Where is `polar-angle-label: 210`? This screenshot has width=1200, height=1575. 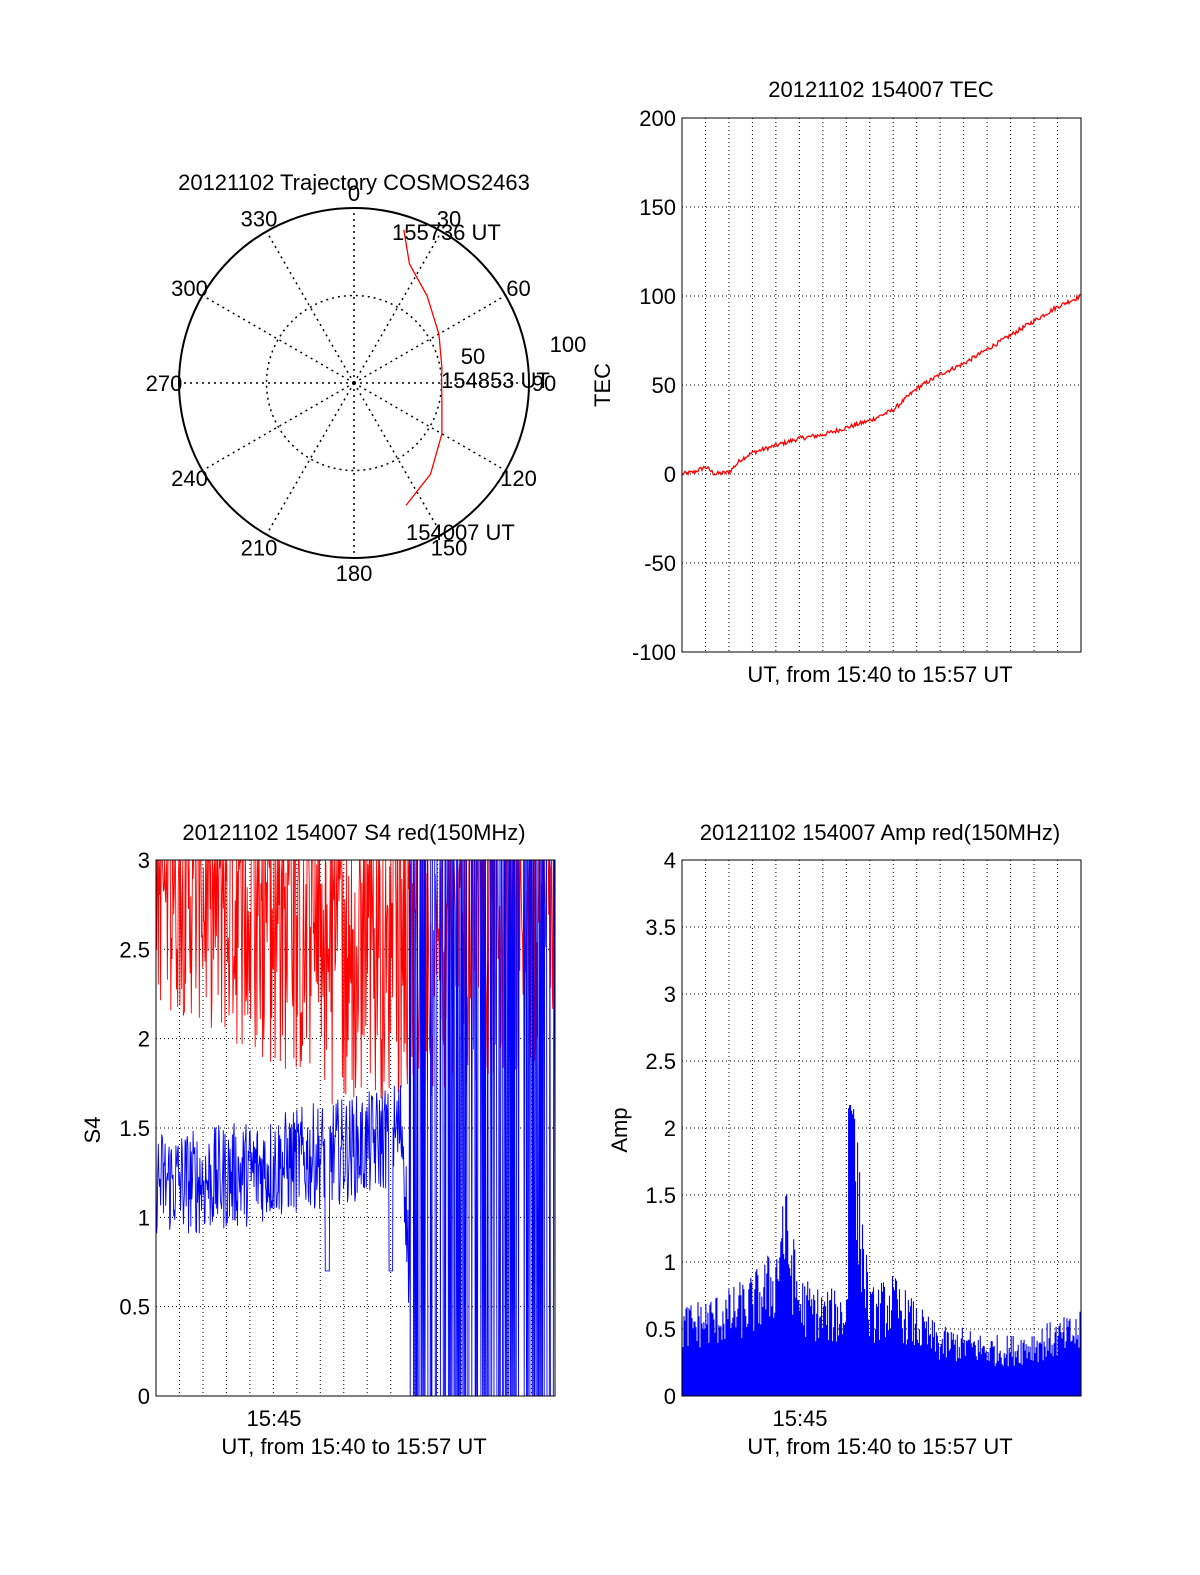
polar-angle-label: 210 is located at coordinates (259, 548).